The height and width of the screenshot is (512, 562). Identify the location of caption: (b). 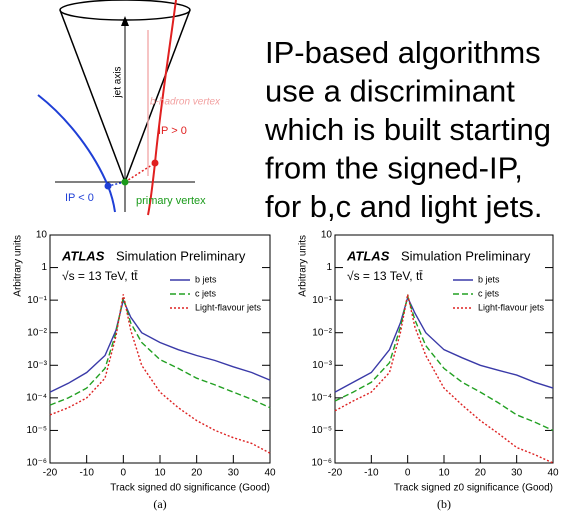
(444, 504).